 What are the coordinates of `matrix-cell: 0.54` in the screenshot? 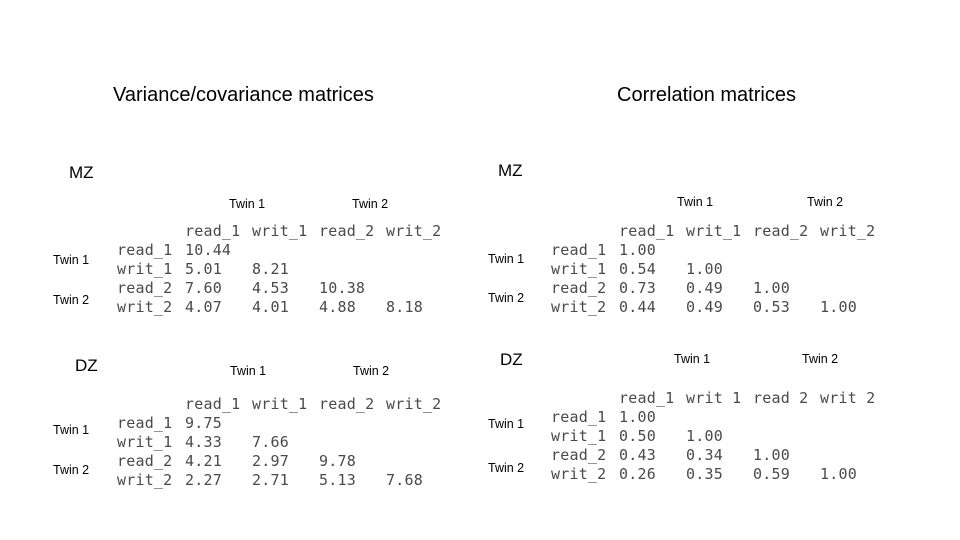 It's located at (637, 269).